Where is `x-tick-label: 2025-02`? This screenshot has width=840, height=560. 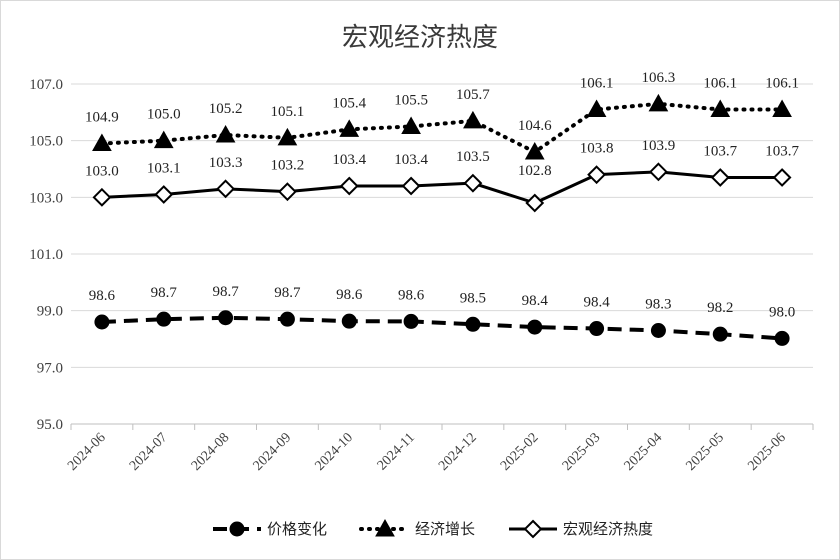
x-tick-label: 2025-02 is located at coordinates (520, 452).